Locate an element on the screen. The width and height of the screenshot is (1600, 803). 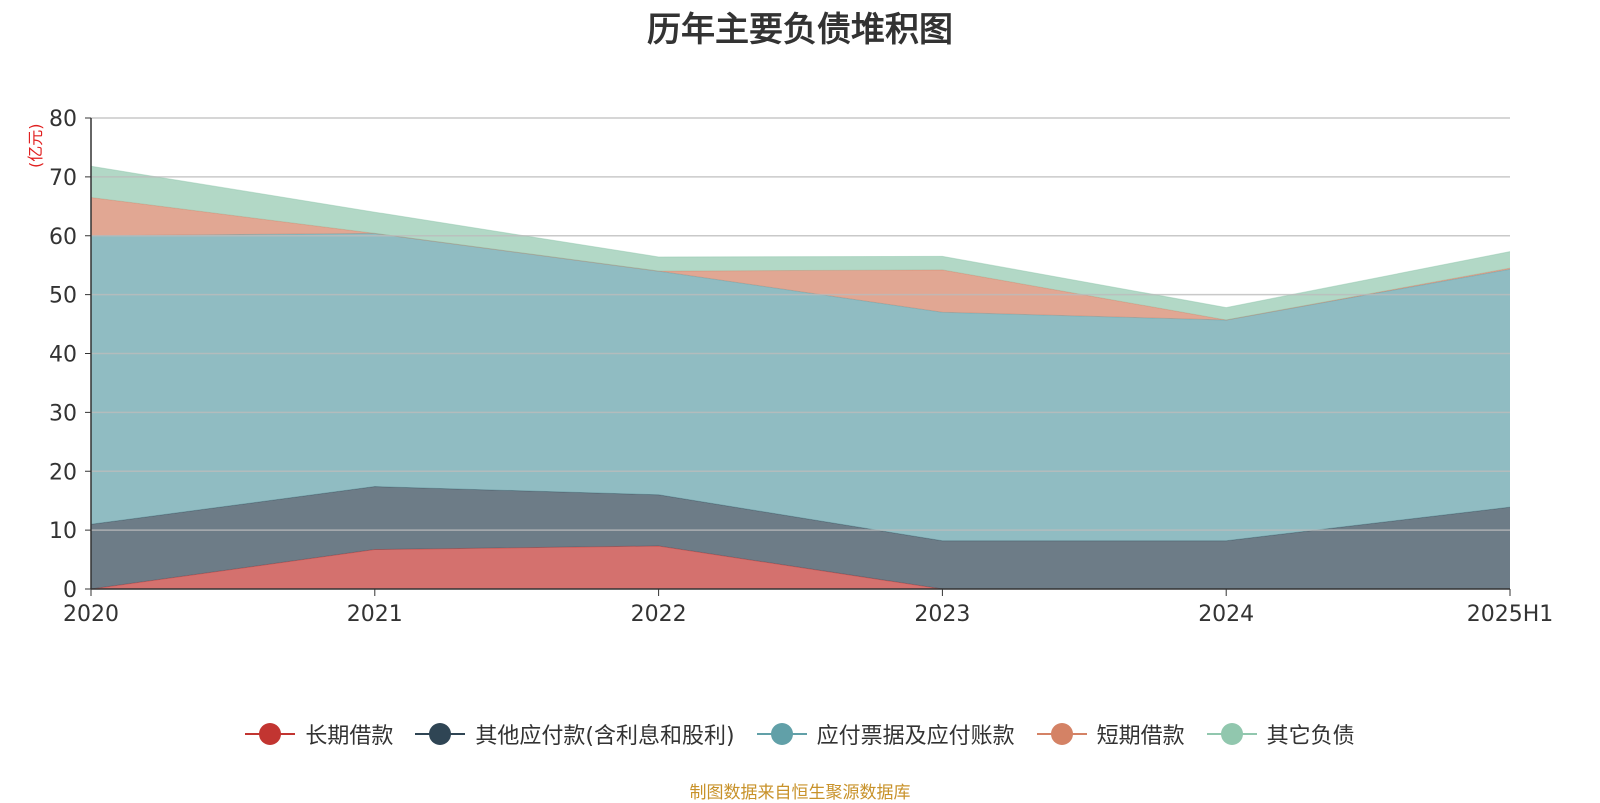
legend-item-3: 短期借款 is located at coordinates (1110, 734).